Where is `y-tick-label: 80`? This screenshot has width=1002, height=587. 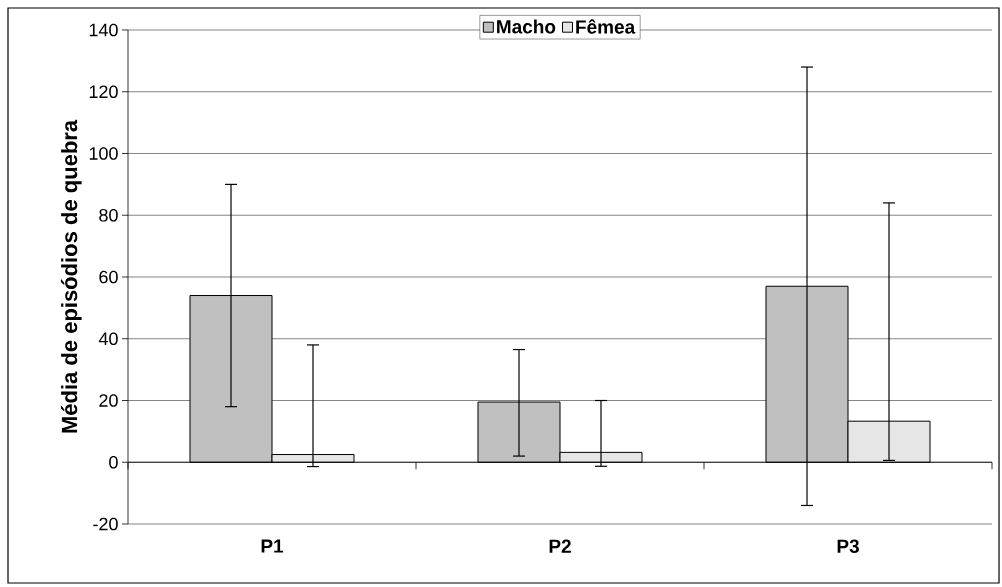 y-tick-label: 80 is located at coordinates (108, 215).